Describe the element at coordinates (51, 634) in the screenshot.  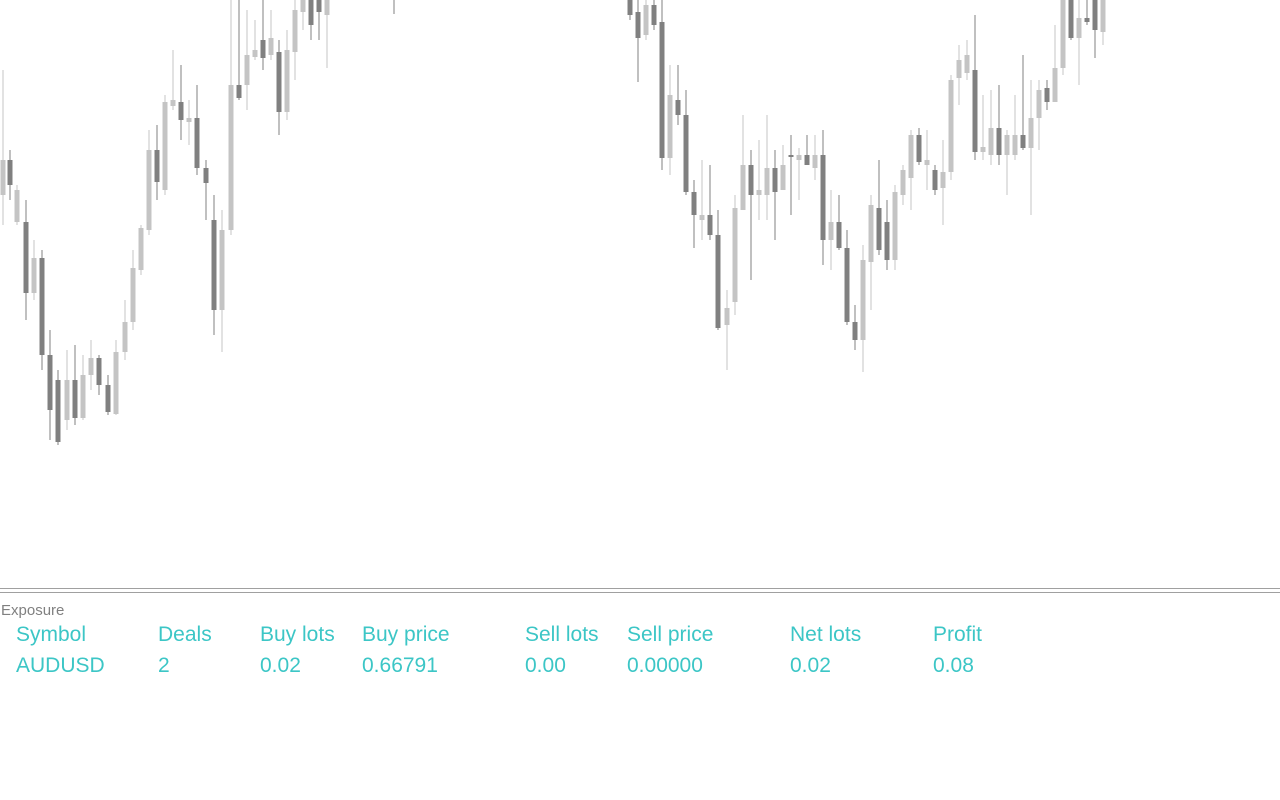
I see `column-header: Symbol` at that location.